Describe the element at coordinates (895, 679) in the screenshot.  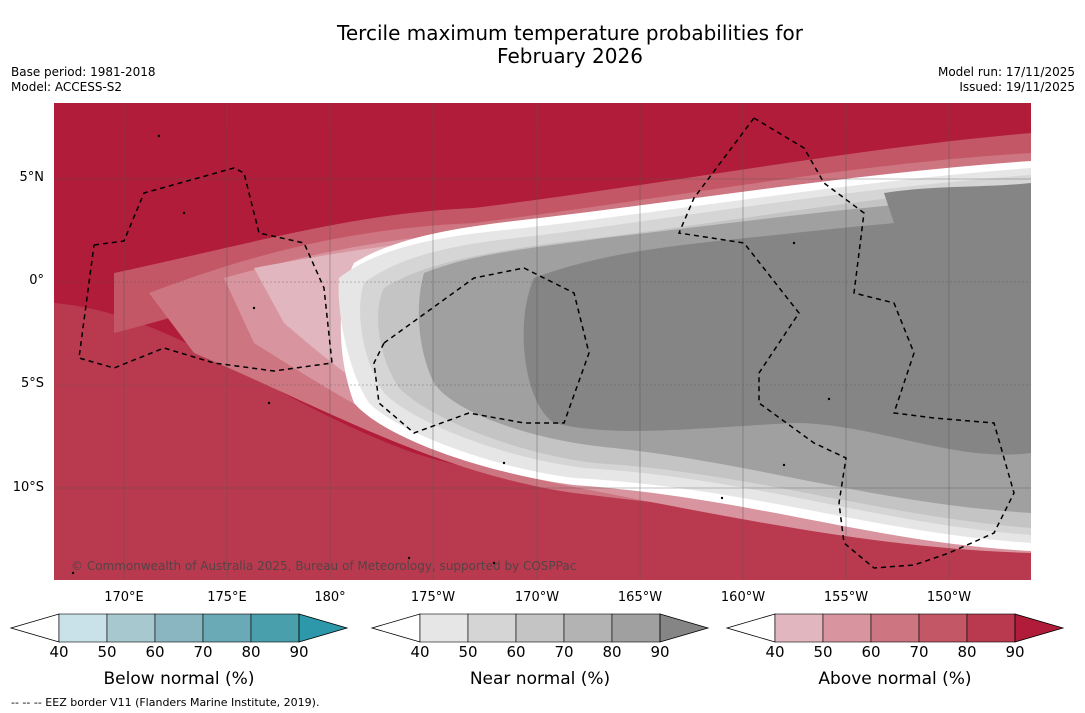
I see `cb-above-label: Above normal (%)` at that location.